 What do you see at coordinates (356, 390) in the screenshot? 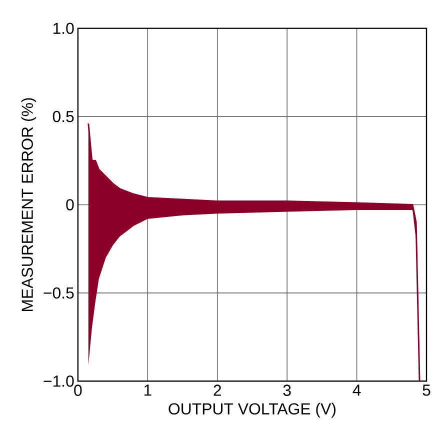
I see `x-tick-label: 4` at bounding box center [356, 390].